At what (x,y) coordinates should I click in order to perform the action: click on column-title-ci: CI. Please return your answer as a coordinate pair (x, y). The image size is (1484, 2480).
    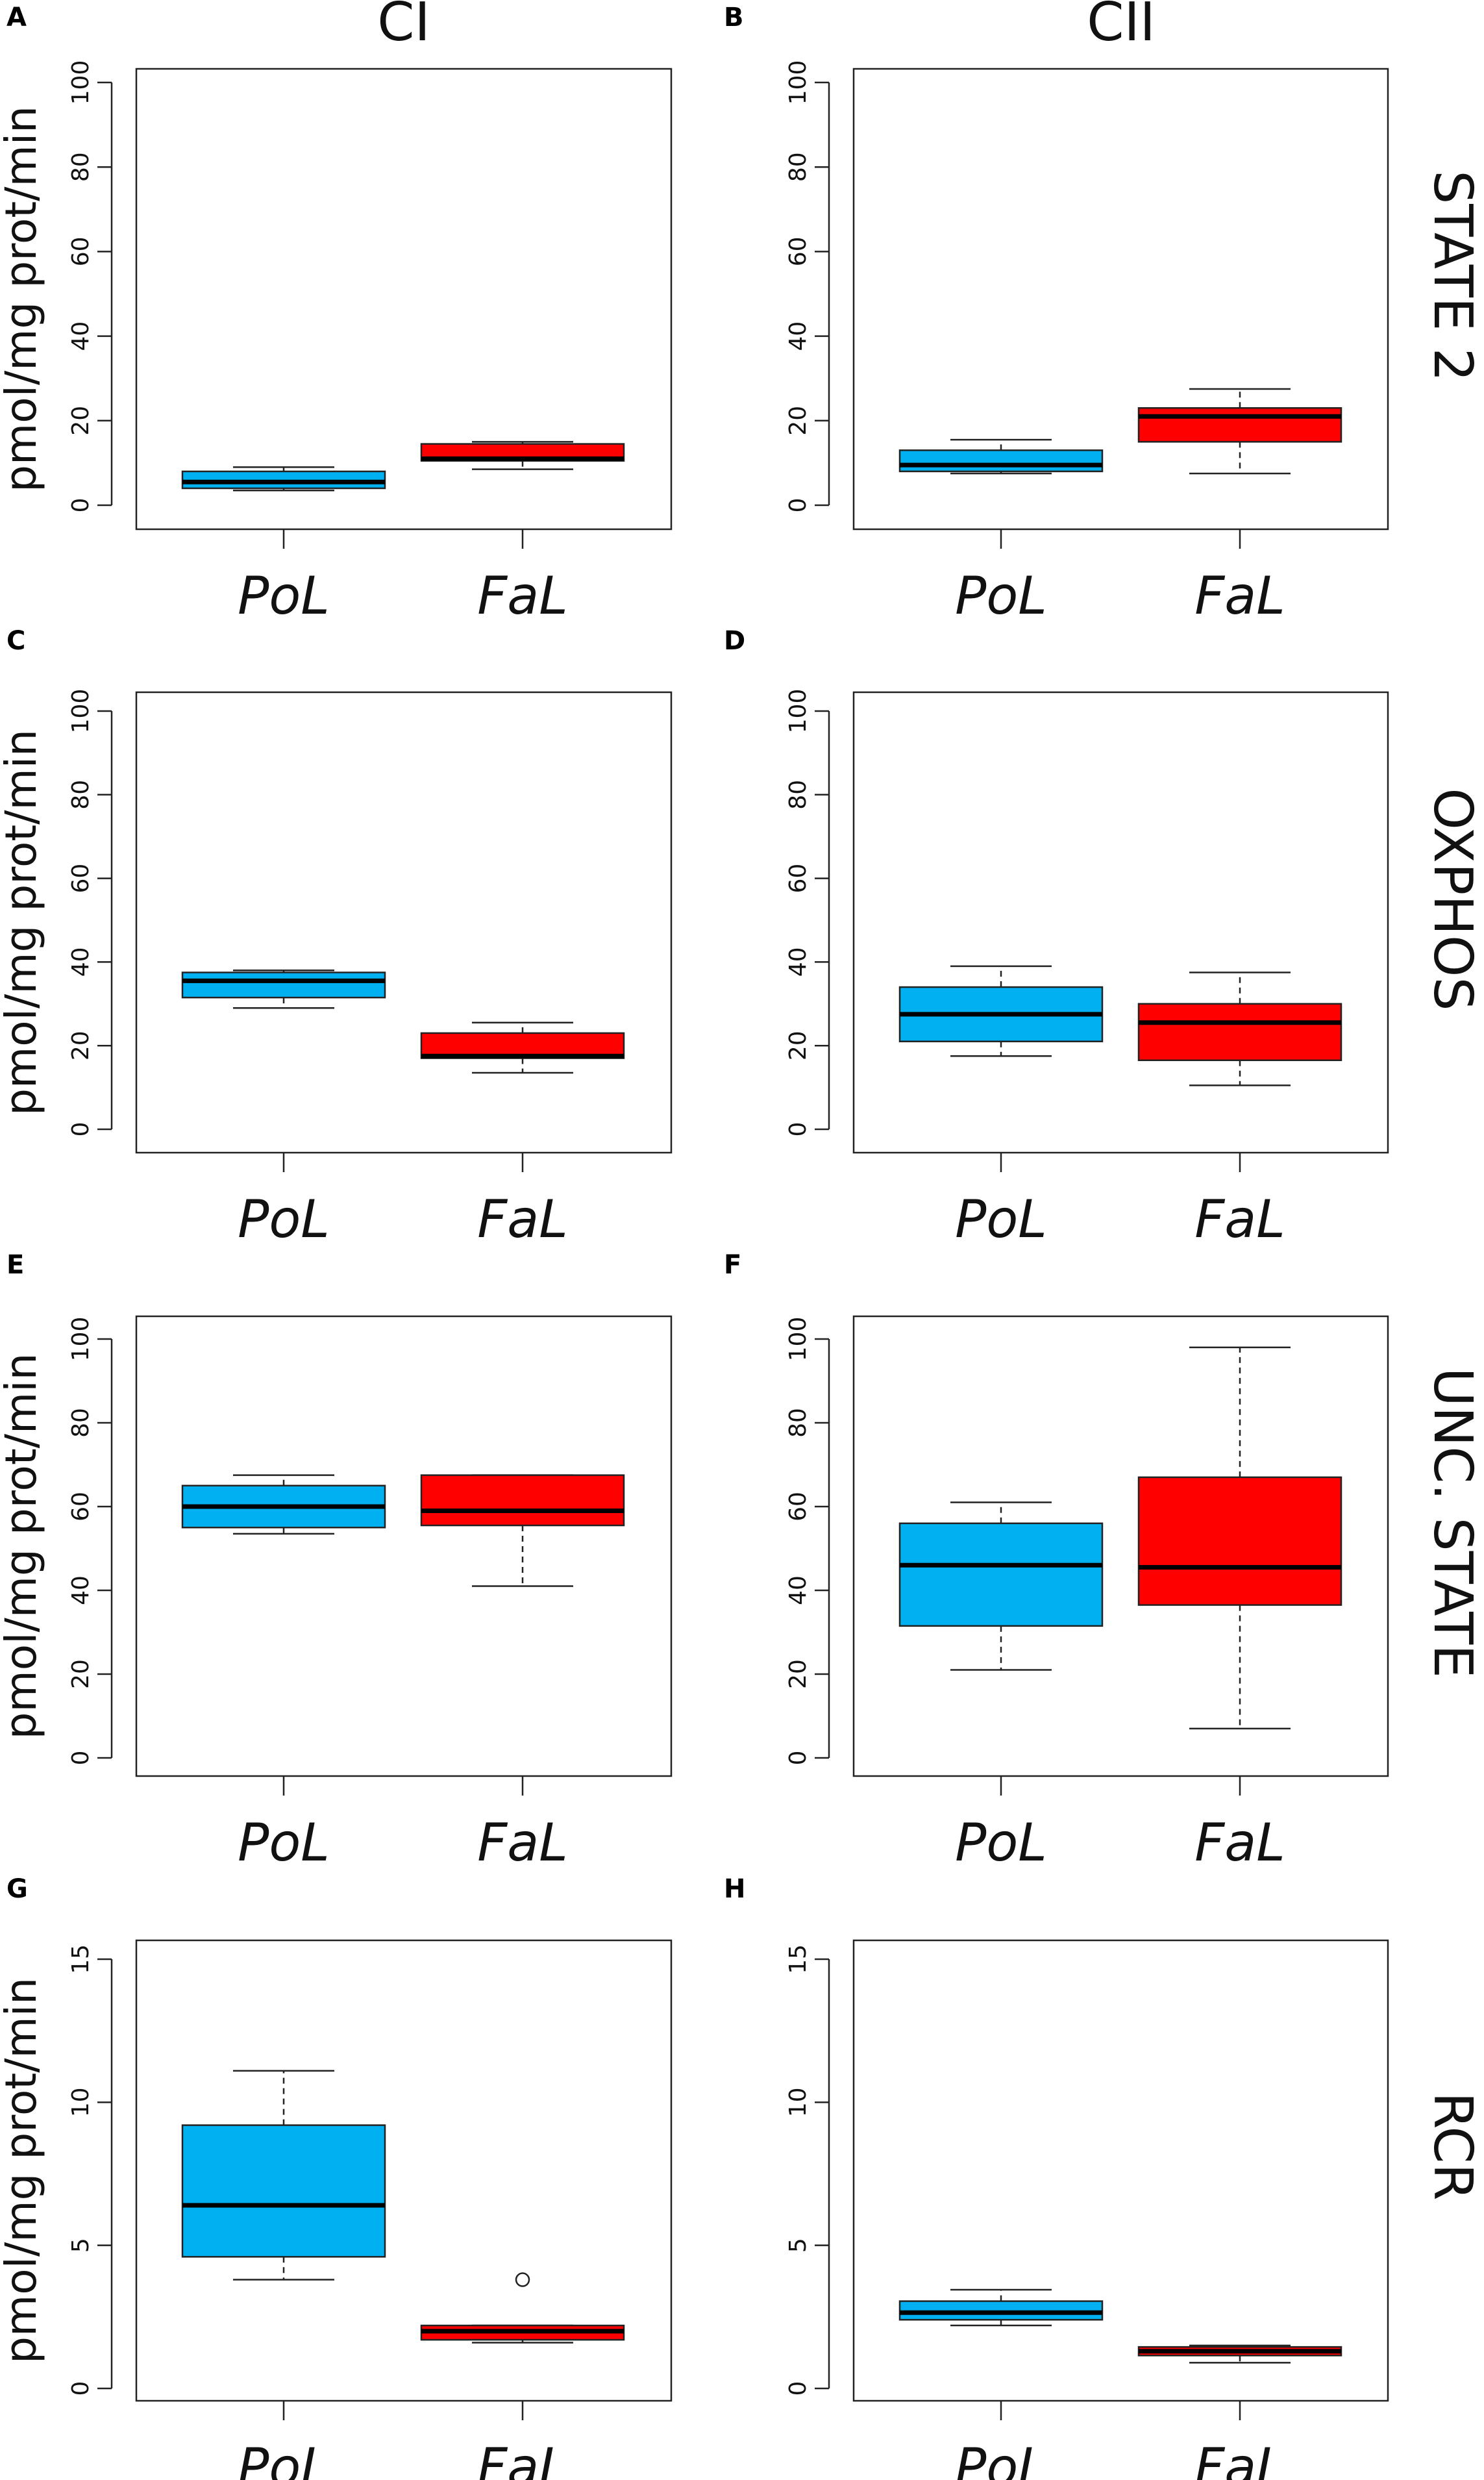
    Looking at the image, I should click on (403, 26).